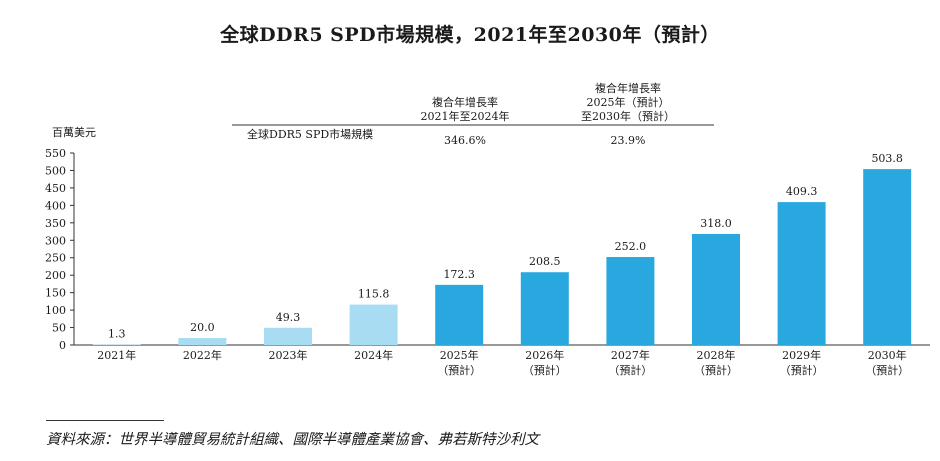  What do you see at coordinates (55, 188) in the screenshot?
I see `y-tick-label: 450` at bounding box center [55, 188].